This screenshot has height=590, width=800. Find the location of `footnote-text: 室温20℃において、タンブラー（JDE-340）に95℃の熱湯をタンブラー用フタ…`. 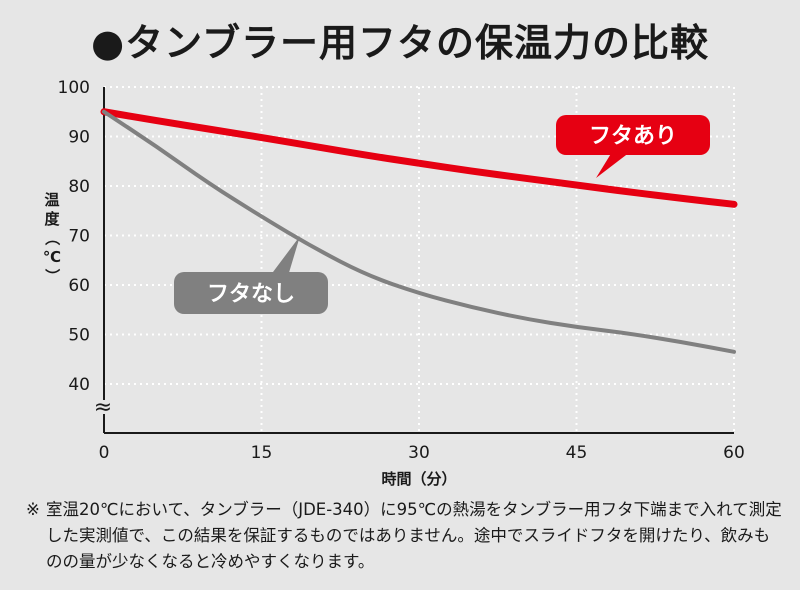

footnote-text: 室温20℃において、タンブラー（JDE-340）に95℃の熱湯をタンブラー用フタ… is located at coordinates (414, 535).